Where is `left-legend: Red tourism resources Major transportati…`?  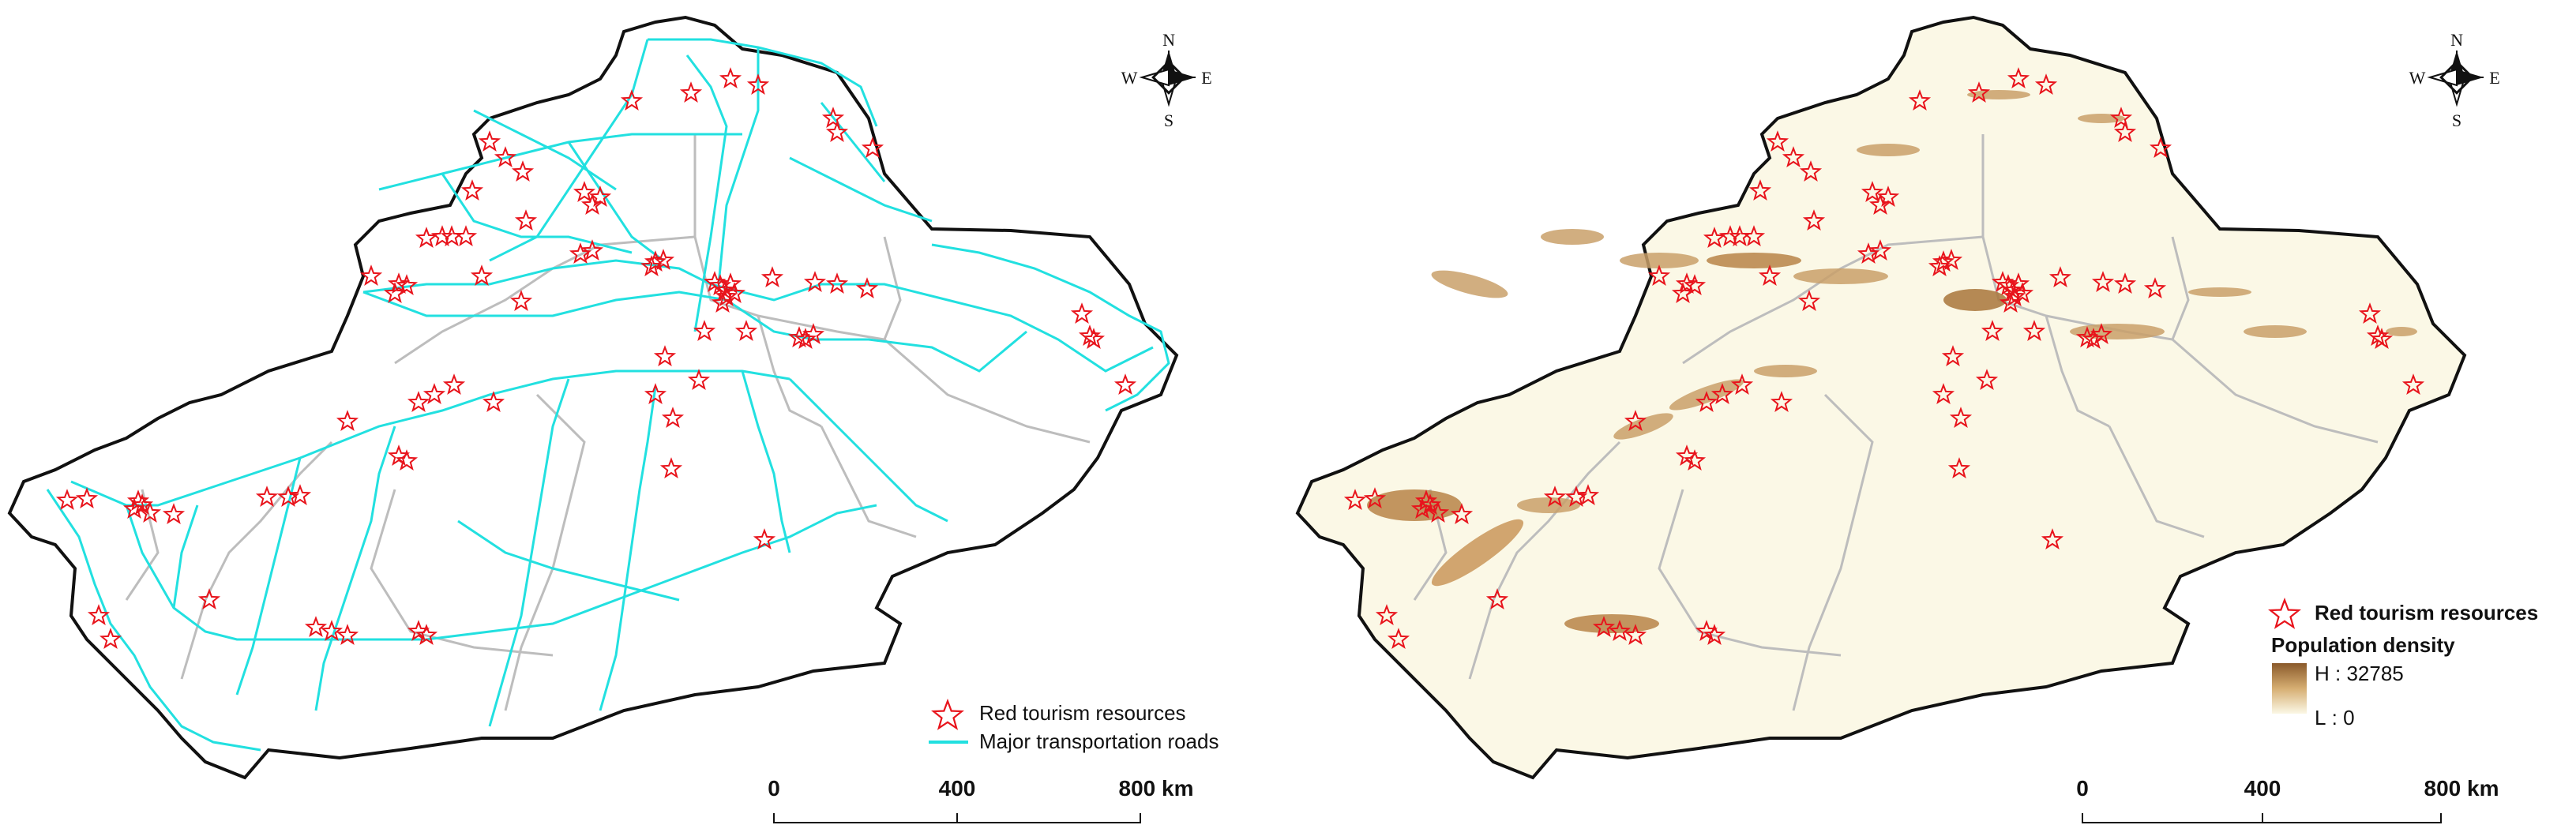
left-legend: Red tourism resources Major transportati… is located at coordinates (1074, 725).